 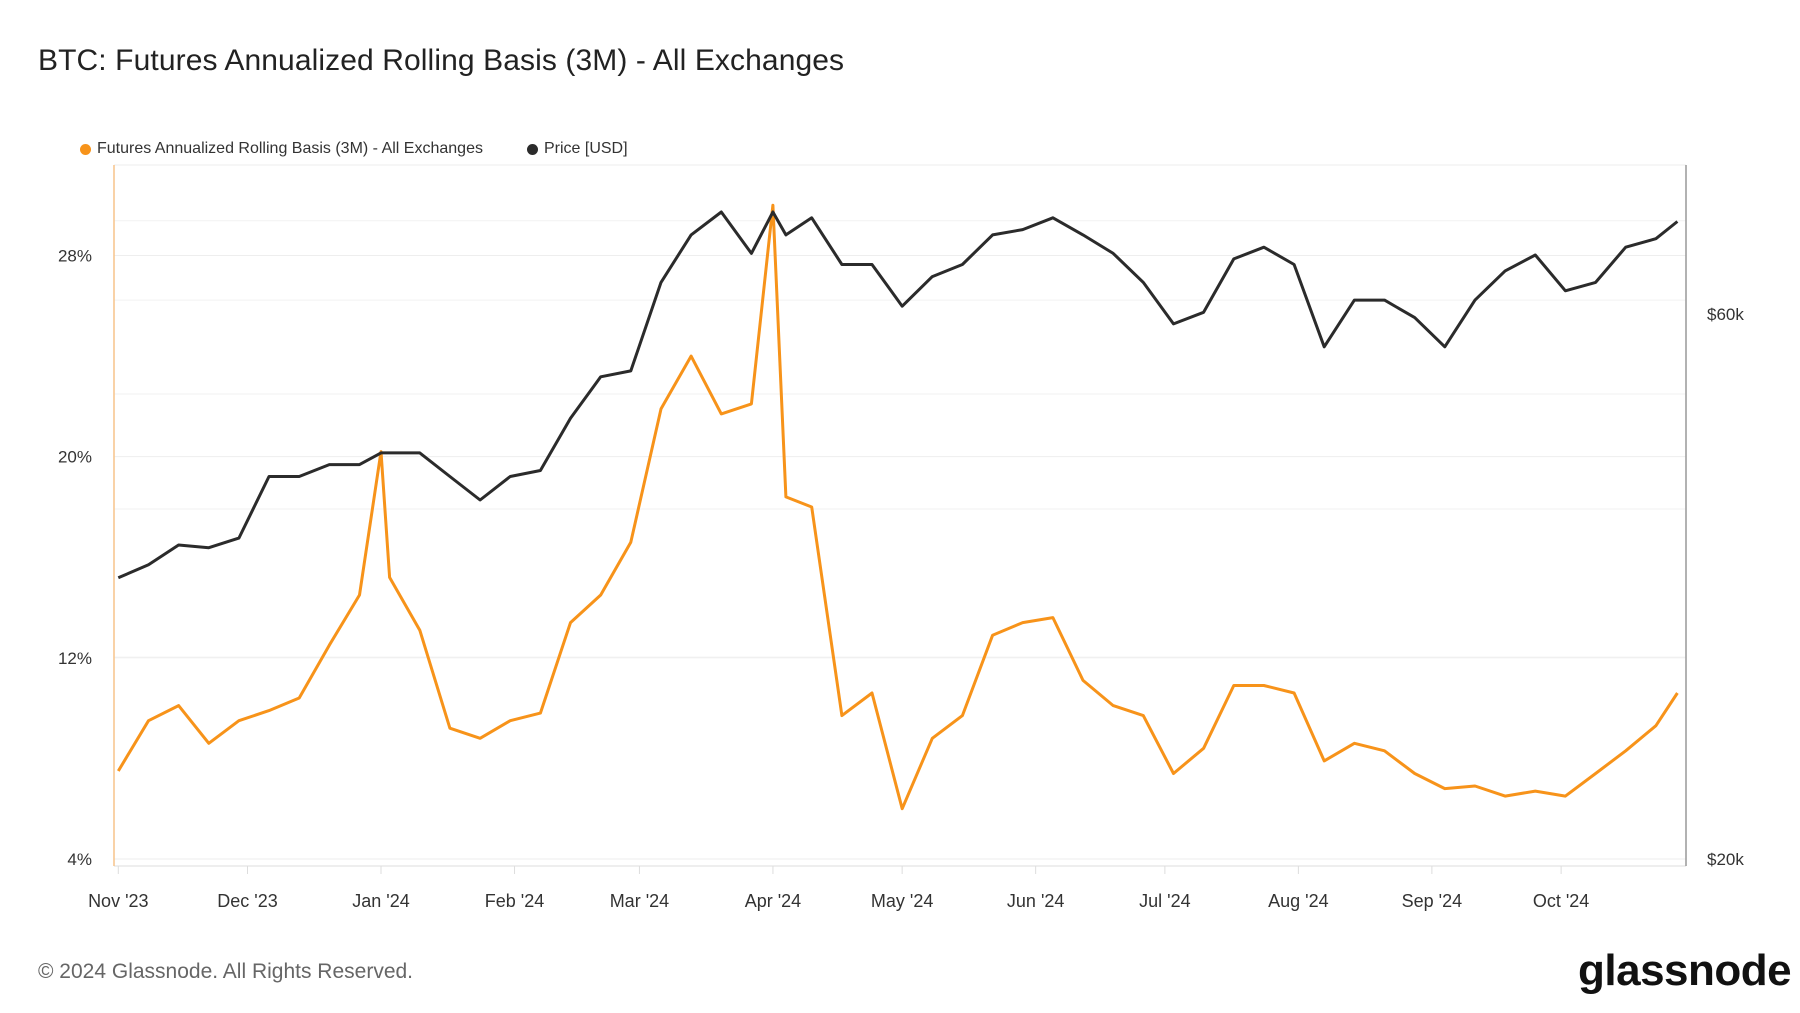 What do you see at coordinates (380, 901) in the screenshot?
I see `x-tick-label: Jan '24` at bounding box center [380, 901].